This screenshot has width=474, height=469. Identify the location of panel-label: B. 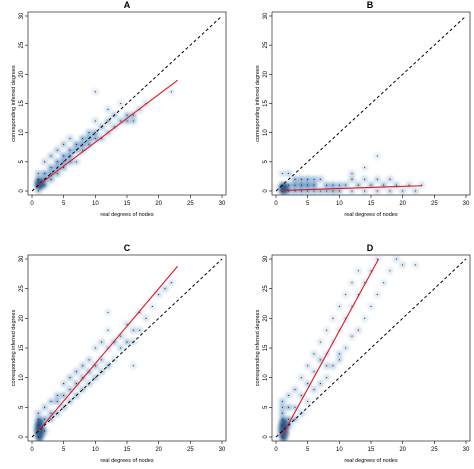
(370, 5).